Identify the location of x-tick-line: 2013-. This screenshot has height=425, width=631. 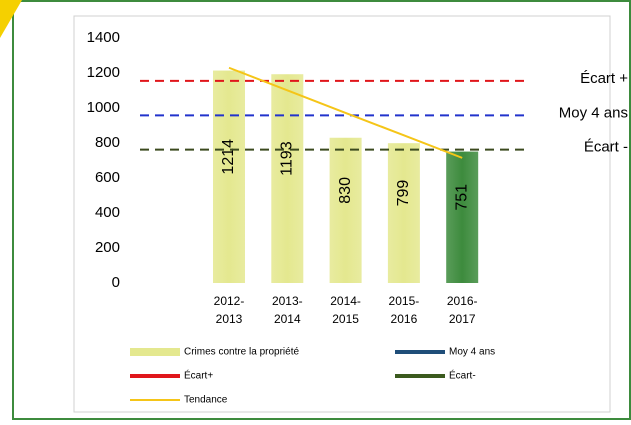
(287, 301).